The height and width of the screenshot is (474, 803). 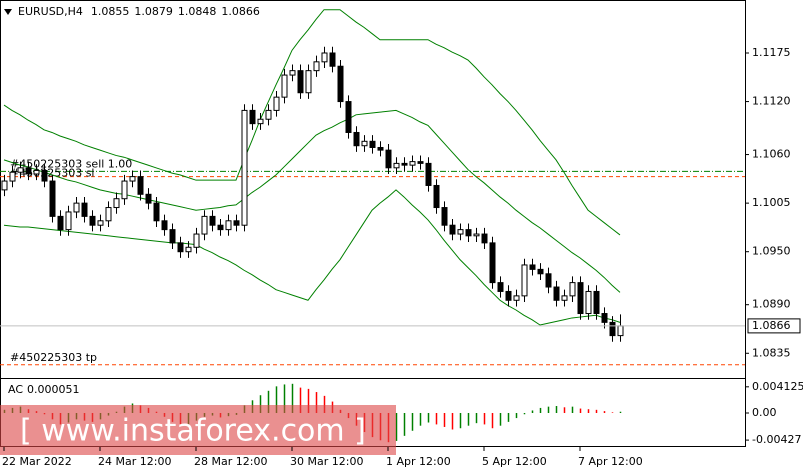 What do you see at coordinates (53, 357) in the screenshot?
I see `order-label: #450225303 tp` at bounding box center [53, 357].